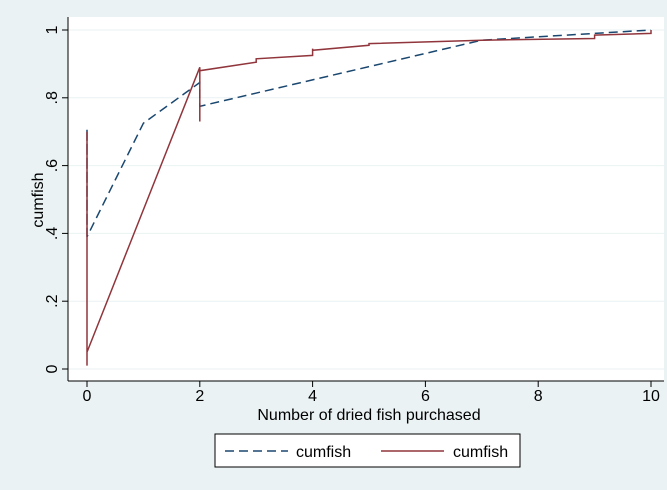 The width and height of the screenshot is (667, 490). What do you see at coordinates (199, 396) in the screenshot?
I see `x-tick-label-1: 2` at bounding box center [199, 396].